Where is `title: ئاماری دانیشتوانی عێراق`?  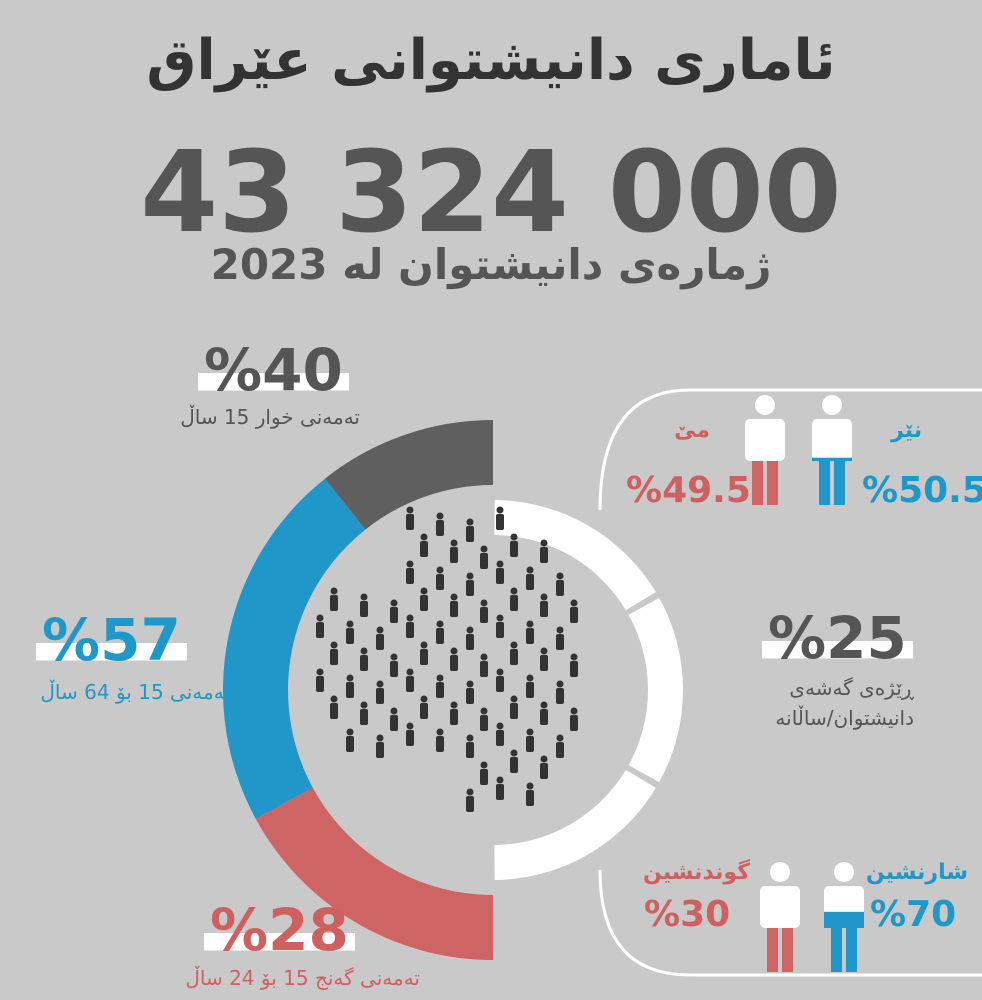 title: ئاماری دانیشتوانی عێراق is located at coordinates (491, 60).